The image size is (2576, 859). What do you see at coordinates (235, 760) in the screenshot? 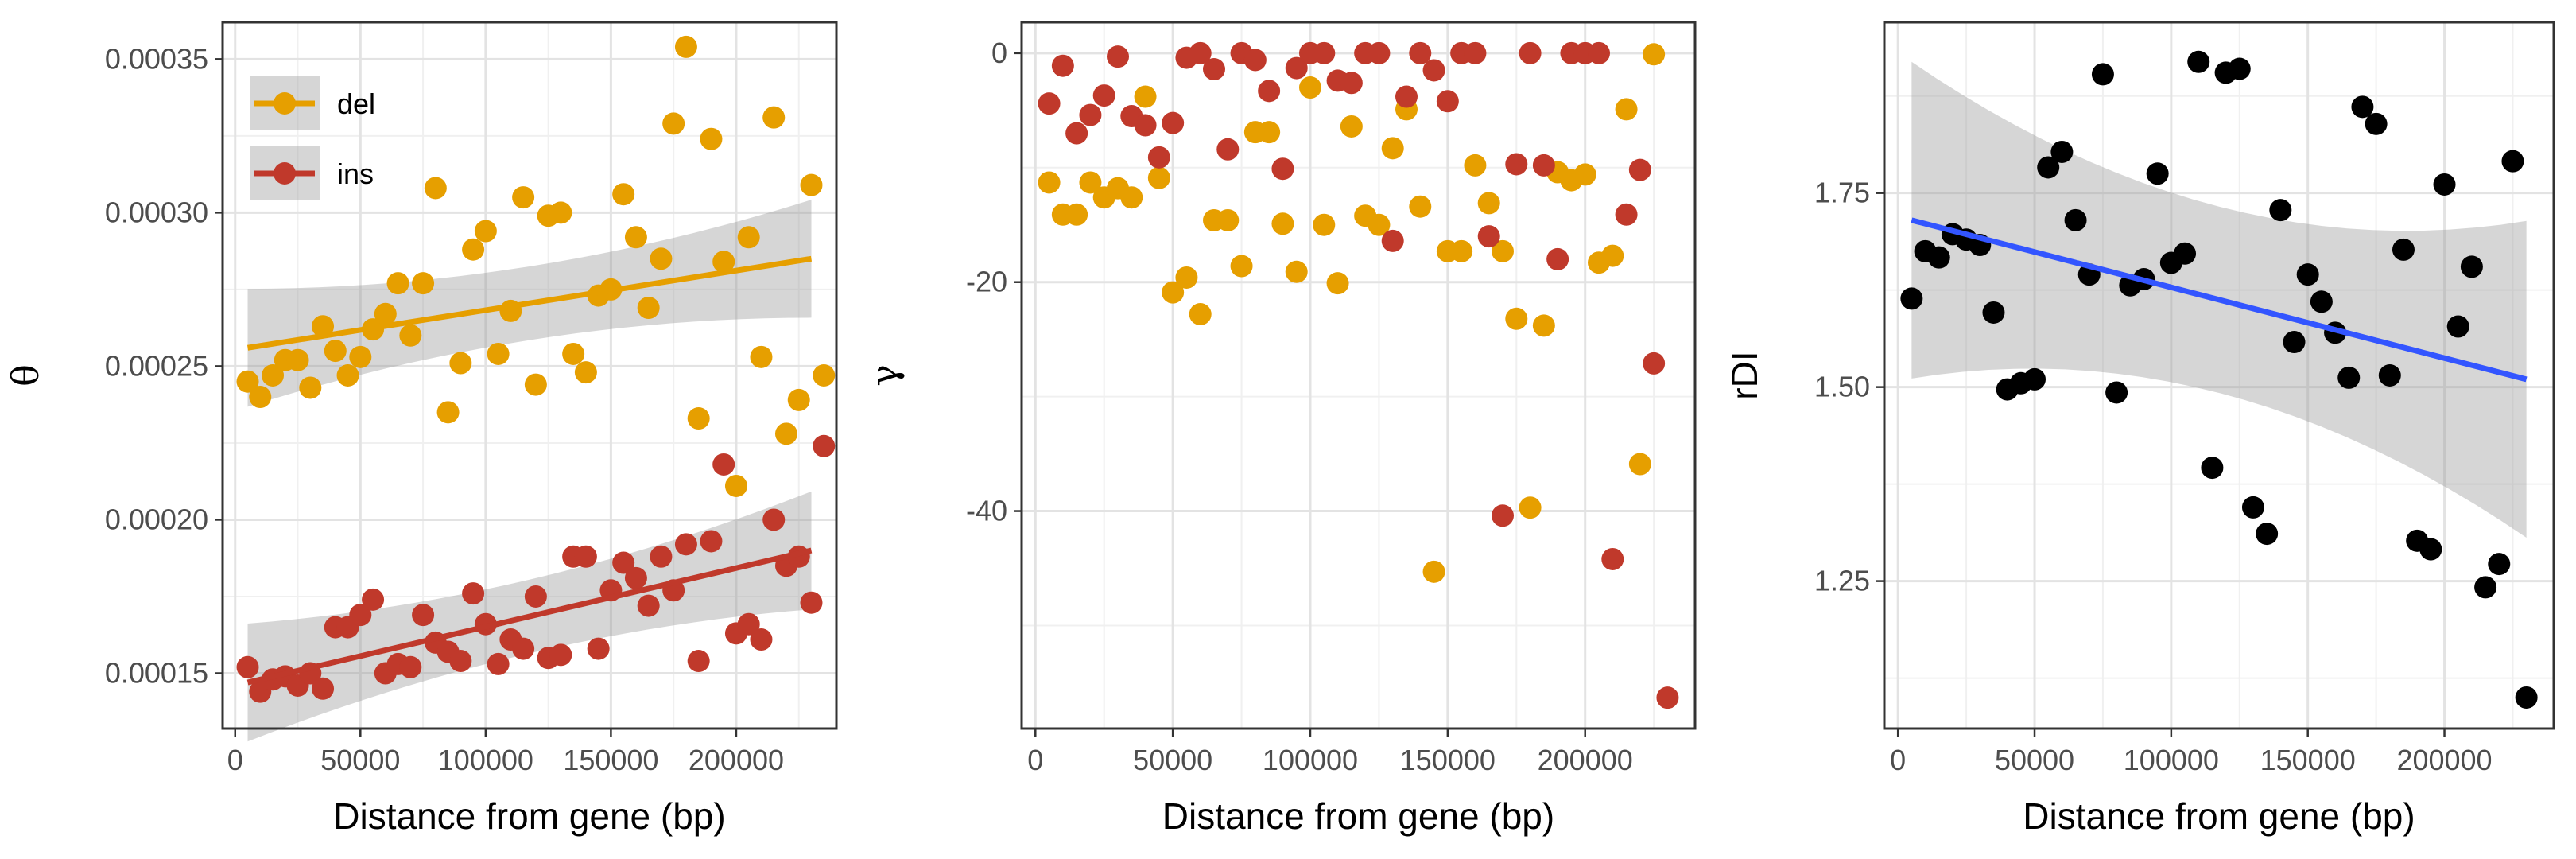
I see `x-tick-label: 0` at bounding box center [235, 760].